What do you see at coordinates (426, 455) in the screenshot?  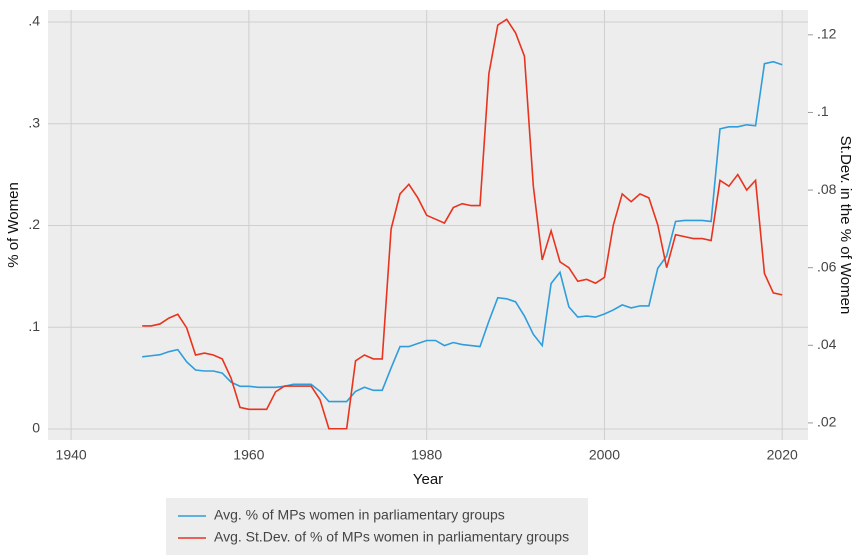 I see `x-tick-label: 1980` at bounding box center [426, 455].